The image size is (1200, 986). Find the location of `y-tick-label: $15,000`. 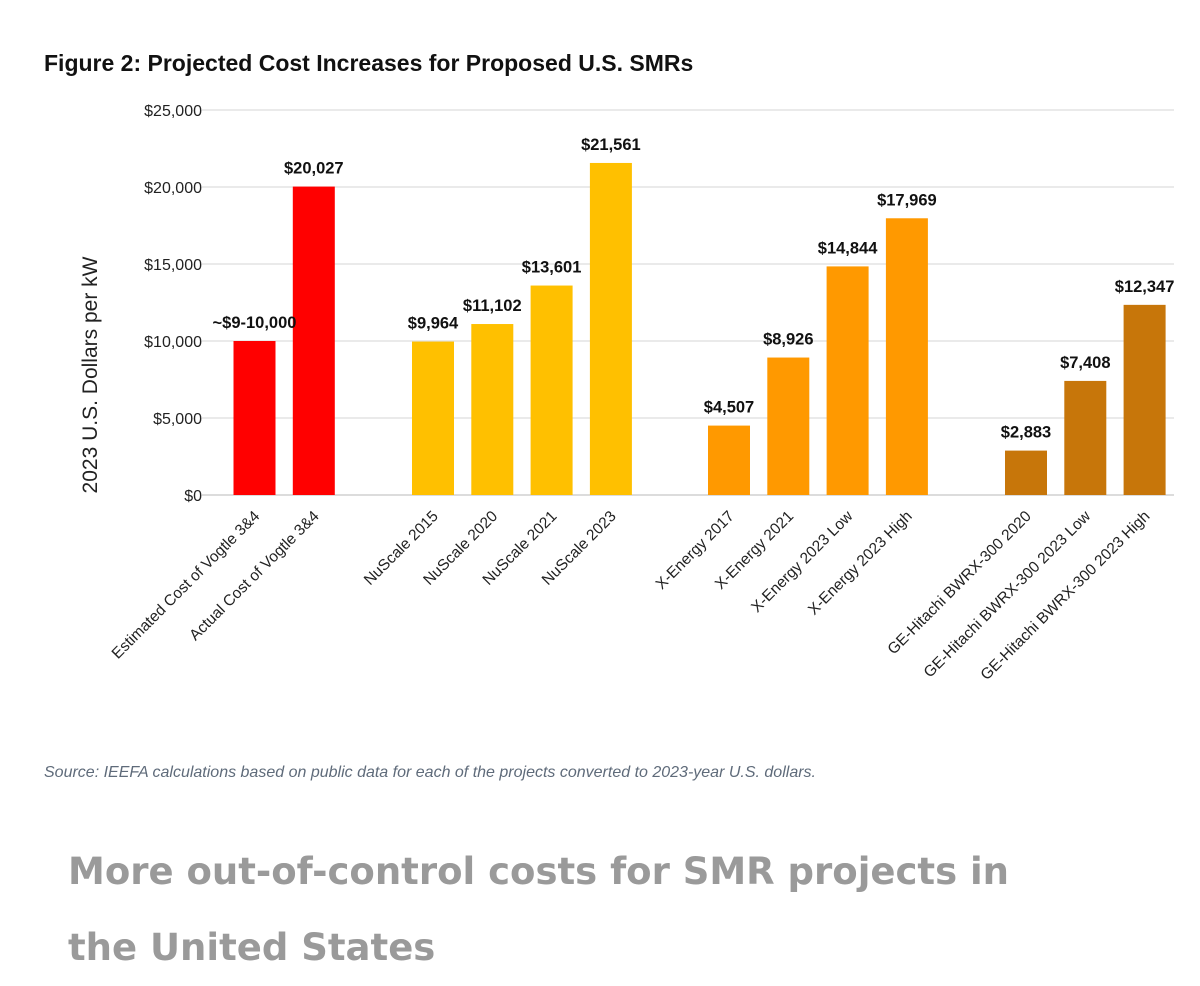

y-tick-label: $15,000 is located at coordinates (173, 265).